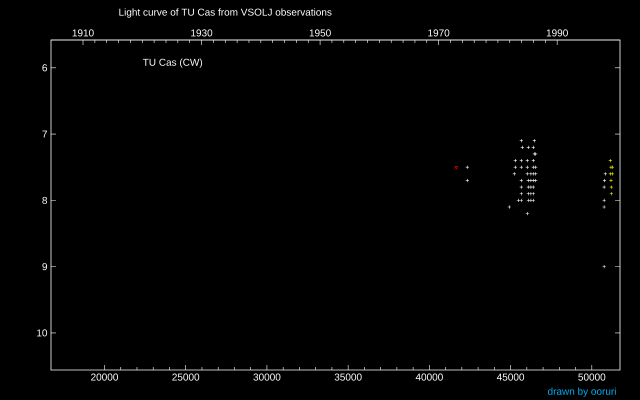 This screenshot has height=400, width=640. Describe the element at coordinates (266, 377) in the screenshot. I see `x-tick-label: 30000` at that location.